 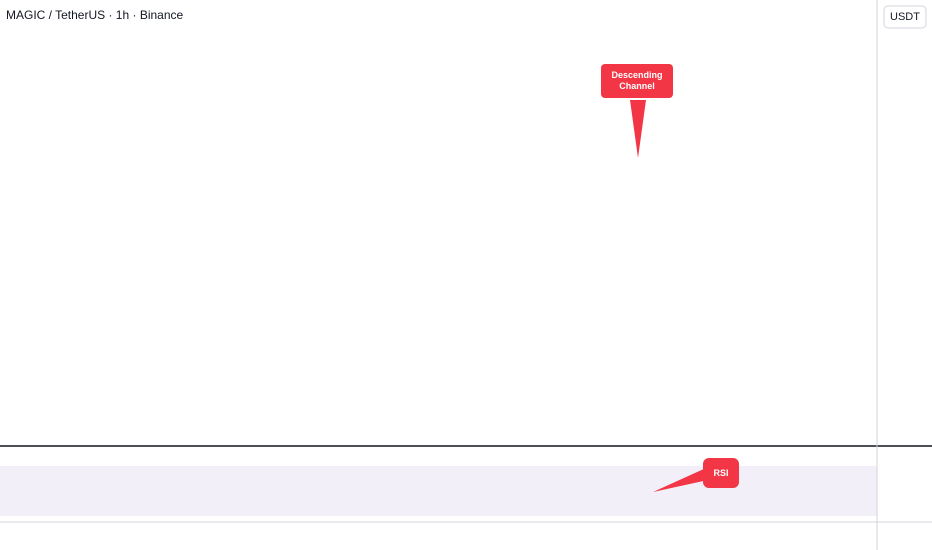 I want to click on rsi-callout: RSI, so click(x=721, y=473).